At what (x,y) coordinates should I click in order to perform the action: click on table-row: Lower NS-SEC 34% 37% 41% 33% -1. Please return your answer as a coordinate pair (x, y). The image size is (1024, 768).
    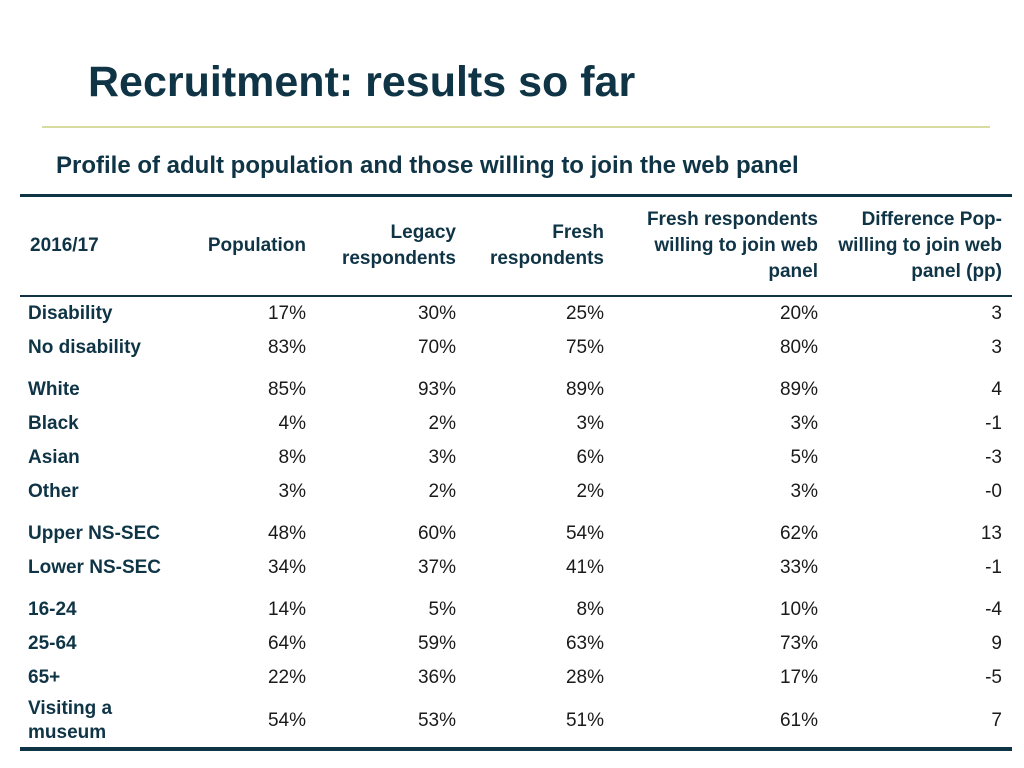
    Looking at the image, I should click on (516, 568).